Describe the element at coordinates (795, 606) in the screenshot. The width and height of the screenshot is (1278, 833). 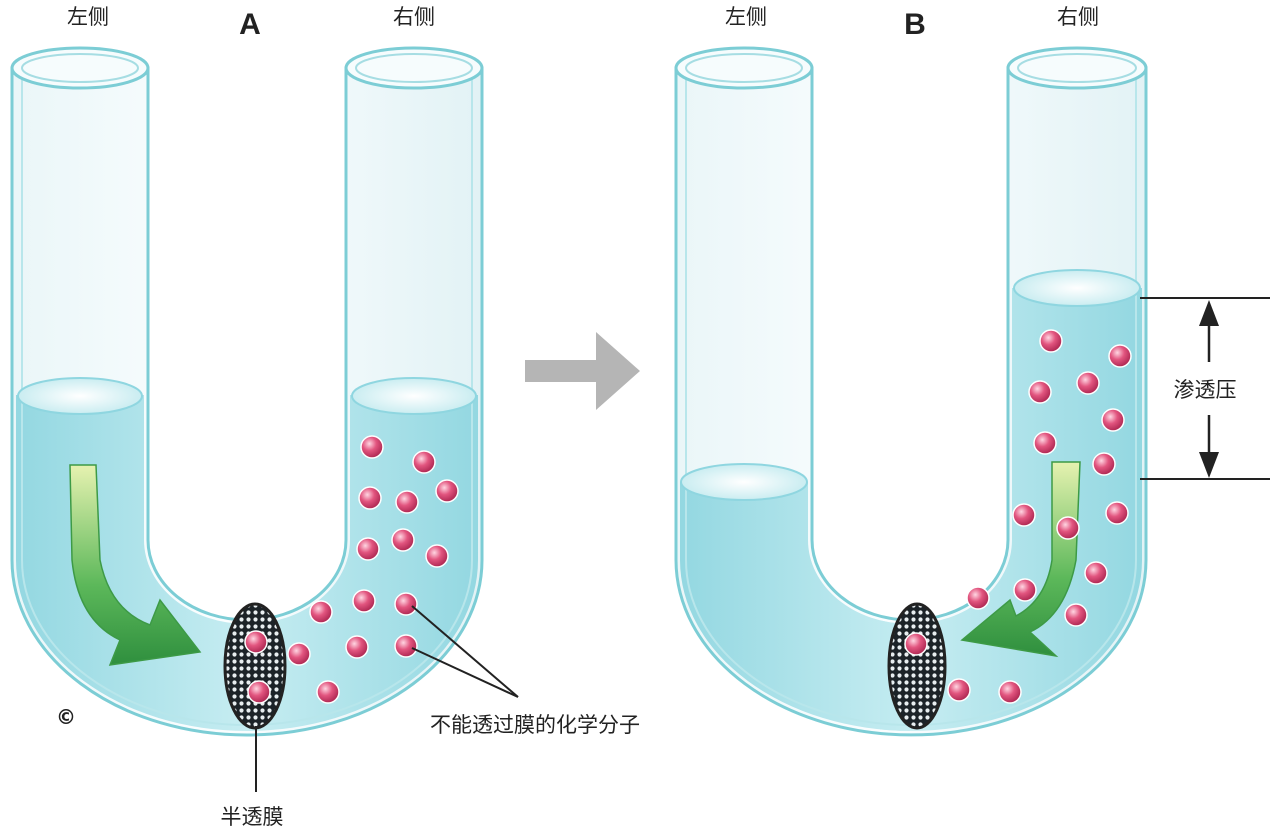
I see `water-b-left` at that location.